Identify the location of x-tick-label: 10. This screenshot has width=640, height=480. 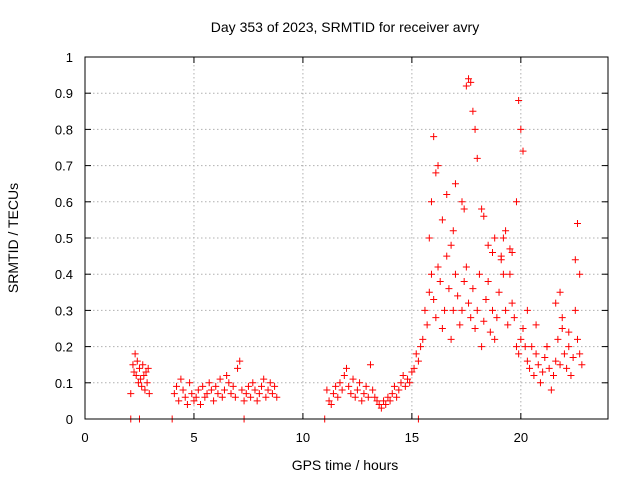
(303, 437).